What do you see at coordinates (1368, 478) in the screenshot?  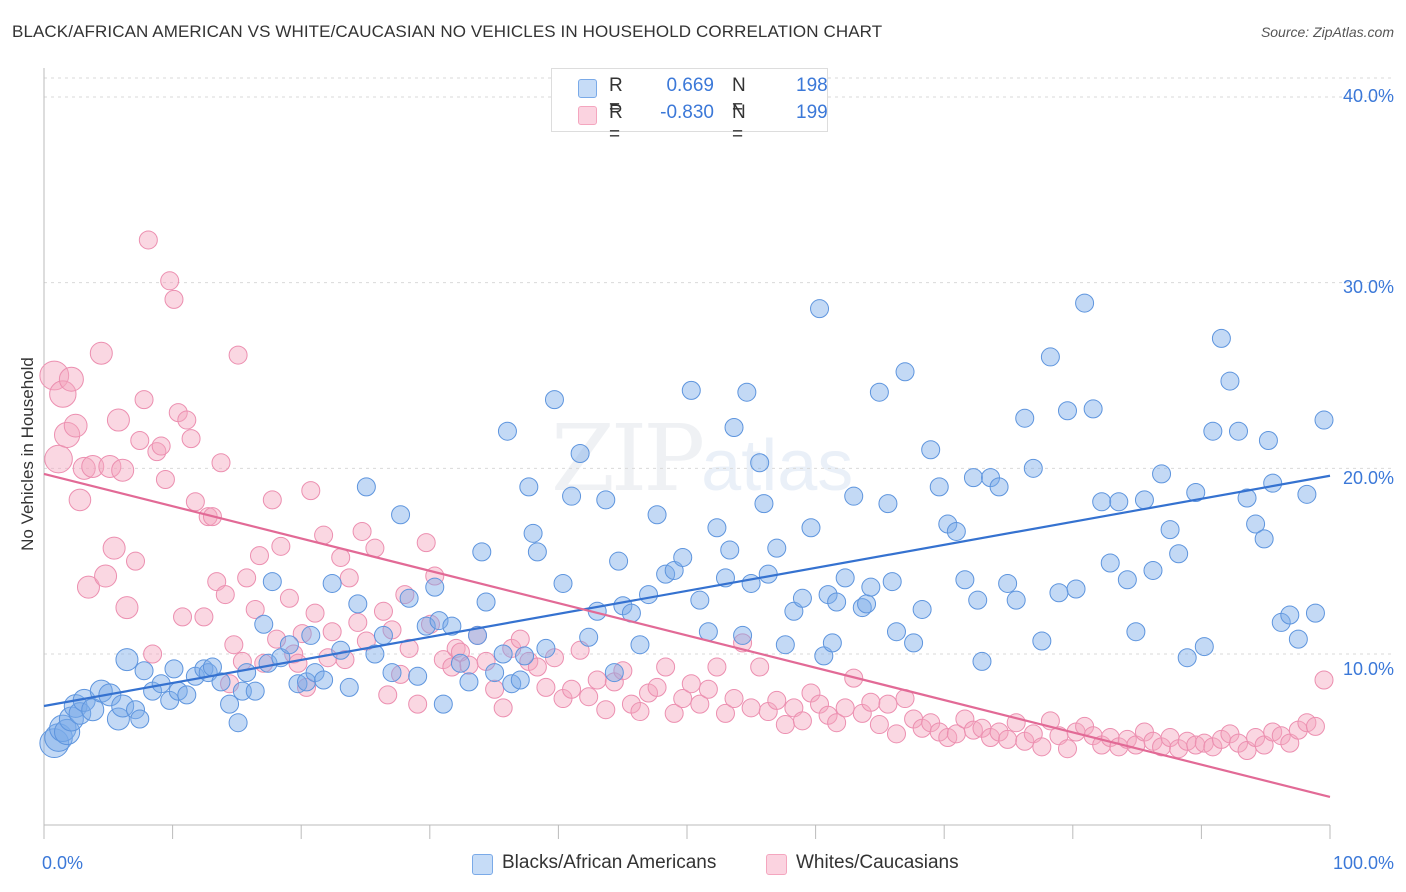 I see `y-tick-label: 20.0%` at bounding box center [1368, 478].